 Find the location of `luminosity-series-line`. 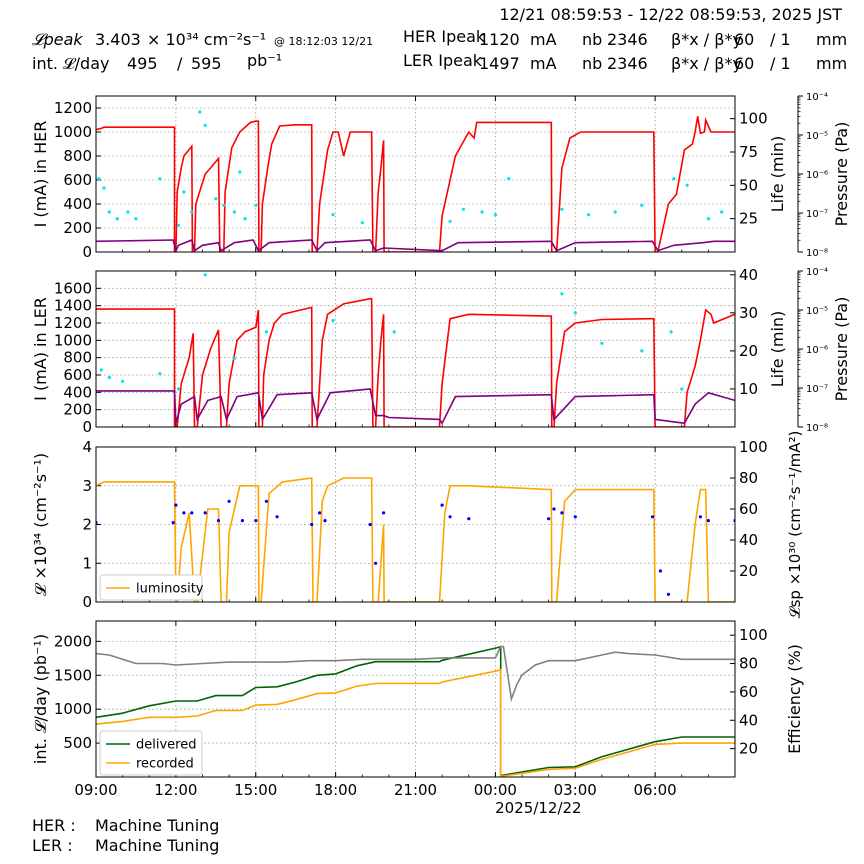

luminosity-series-line is located at coordinates (415, 539).